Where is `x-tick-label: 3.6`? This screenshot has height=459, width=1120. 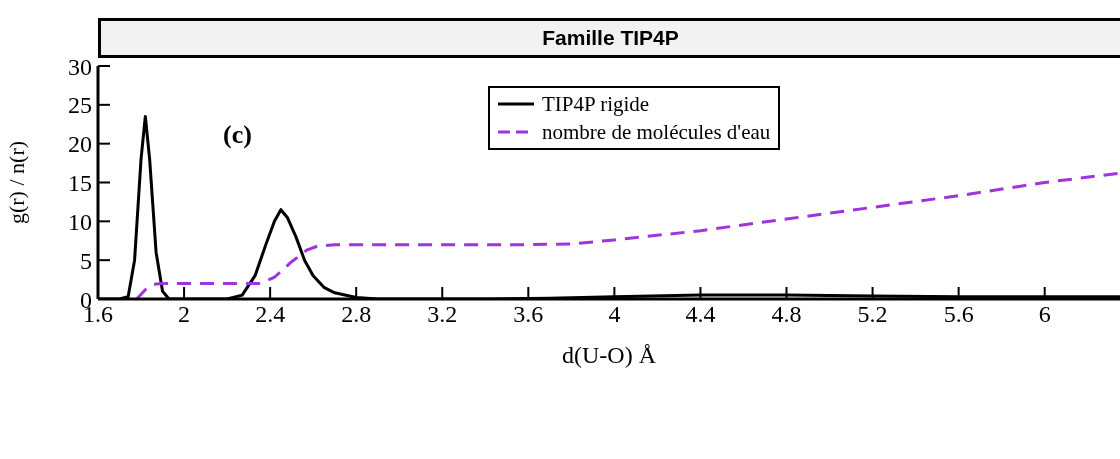
x-tick-label: 3.6 is located at coordinates (528, 314).